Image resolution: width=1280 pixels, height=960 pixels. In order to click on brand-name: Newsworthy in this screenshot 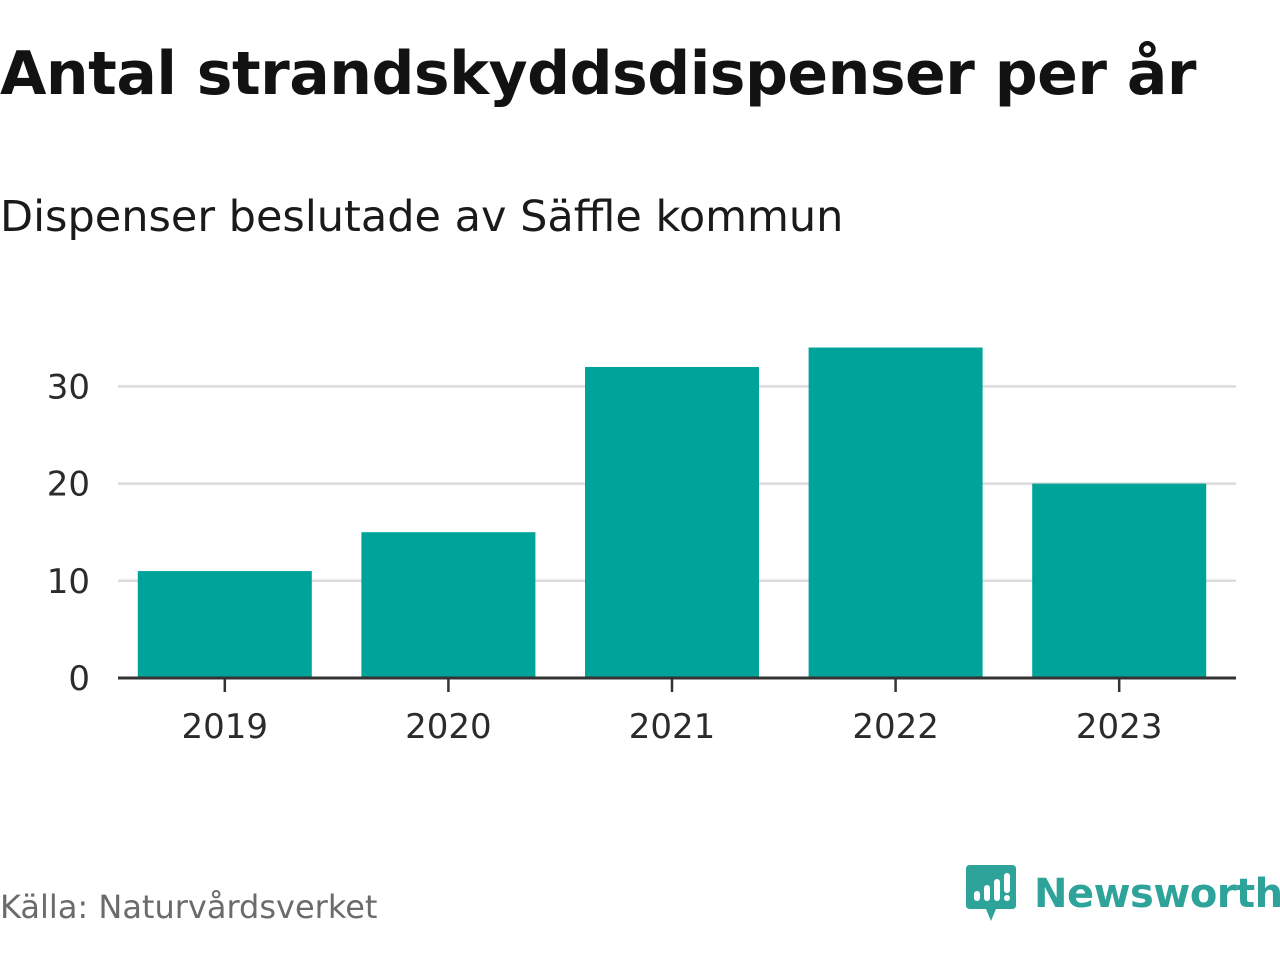, I will do `click(1157, 894)`.